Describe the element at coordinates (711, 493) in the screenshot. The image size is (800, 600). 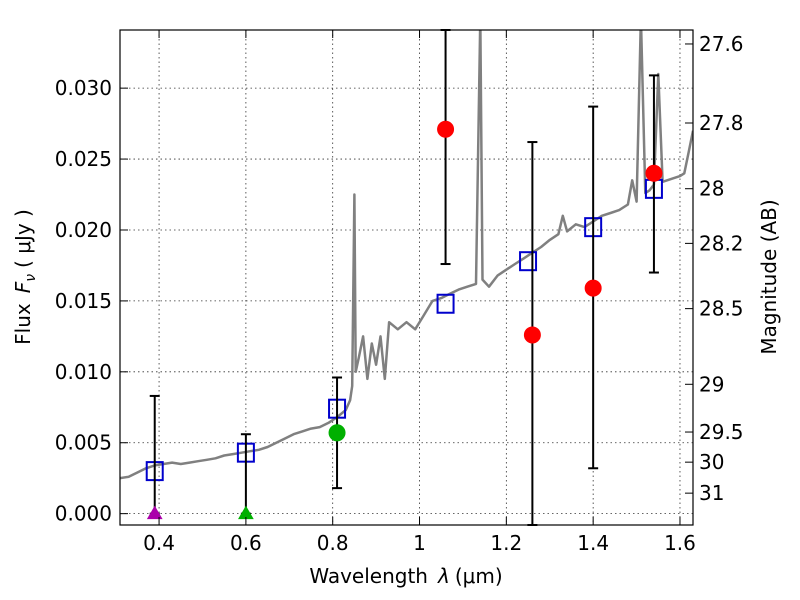
I see `right-tick-label: 31` at that location.